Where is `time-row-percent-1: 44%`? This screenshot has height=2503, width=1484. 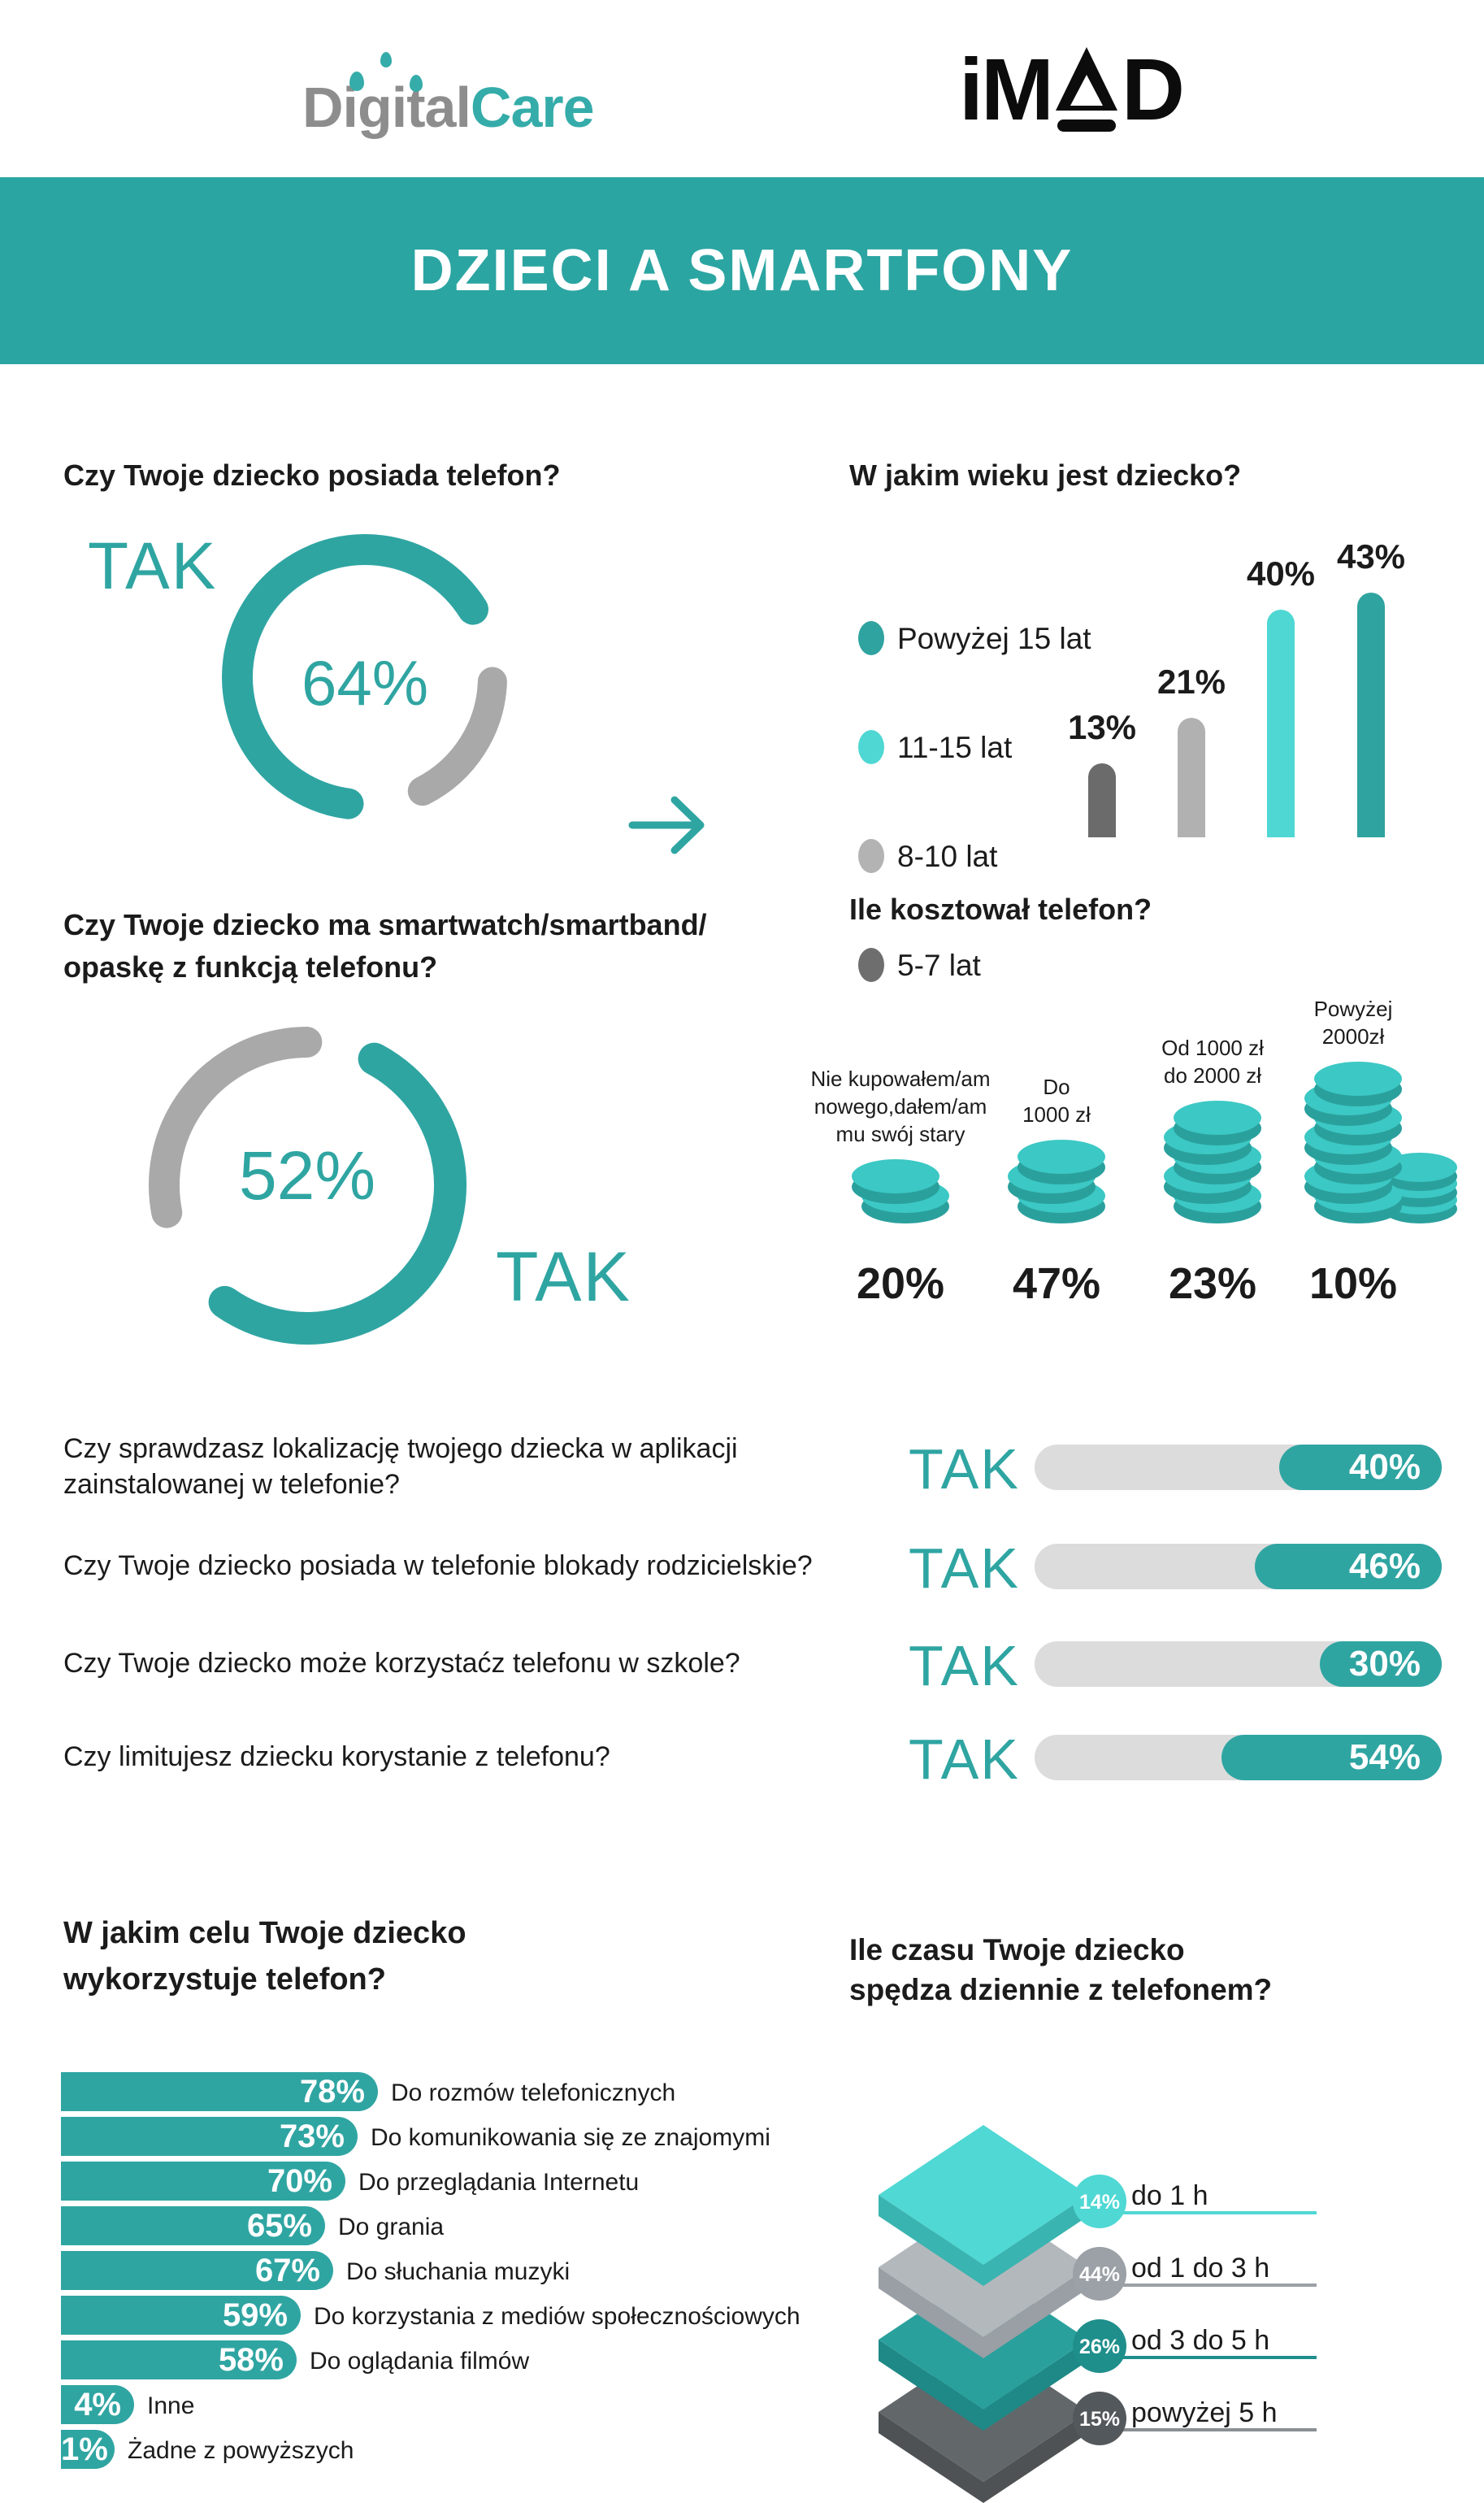
time-row-percent-1: 44% is located at coordinates (1099, 2274).